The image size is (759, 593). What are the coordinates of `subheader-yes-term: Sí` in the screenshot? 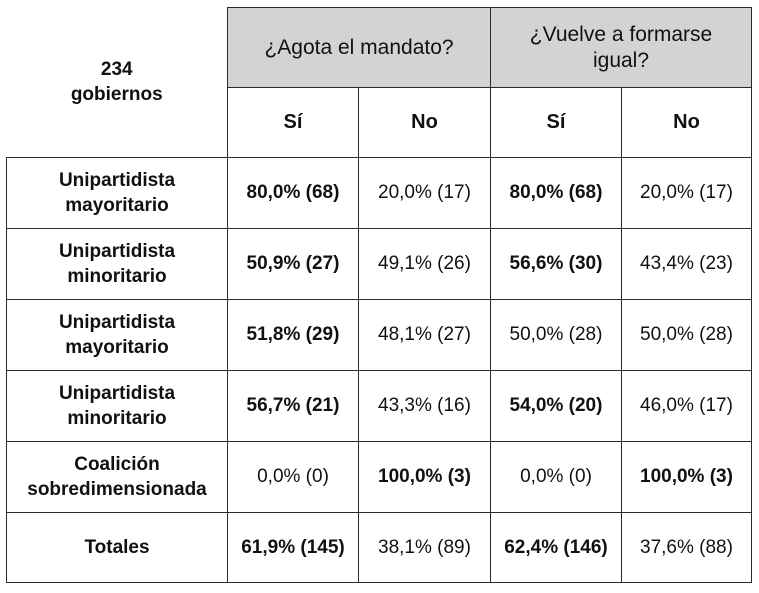 It's located at (293, 122).